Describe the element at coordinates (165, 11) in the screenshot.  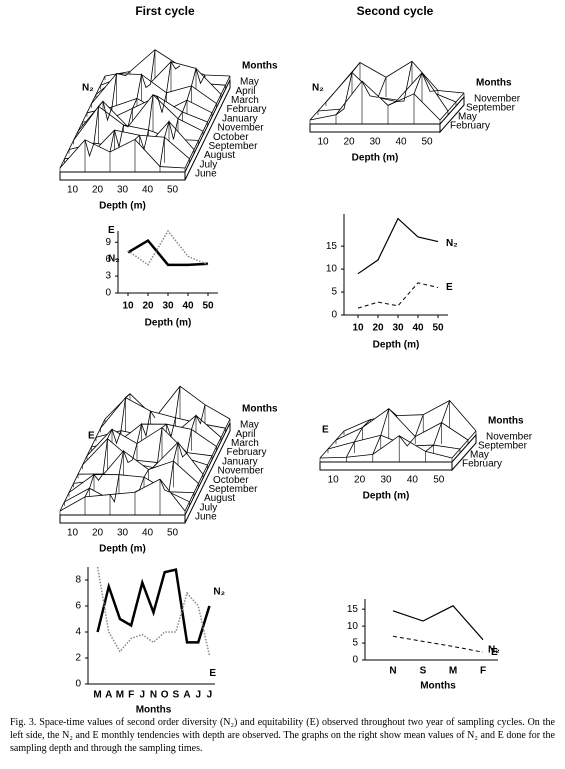
I see `panel-header: First cycle` at that location.